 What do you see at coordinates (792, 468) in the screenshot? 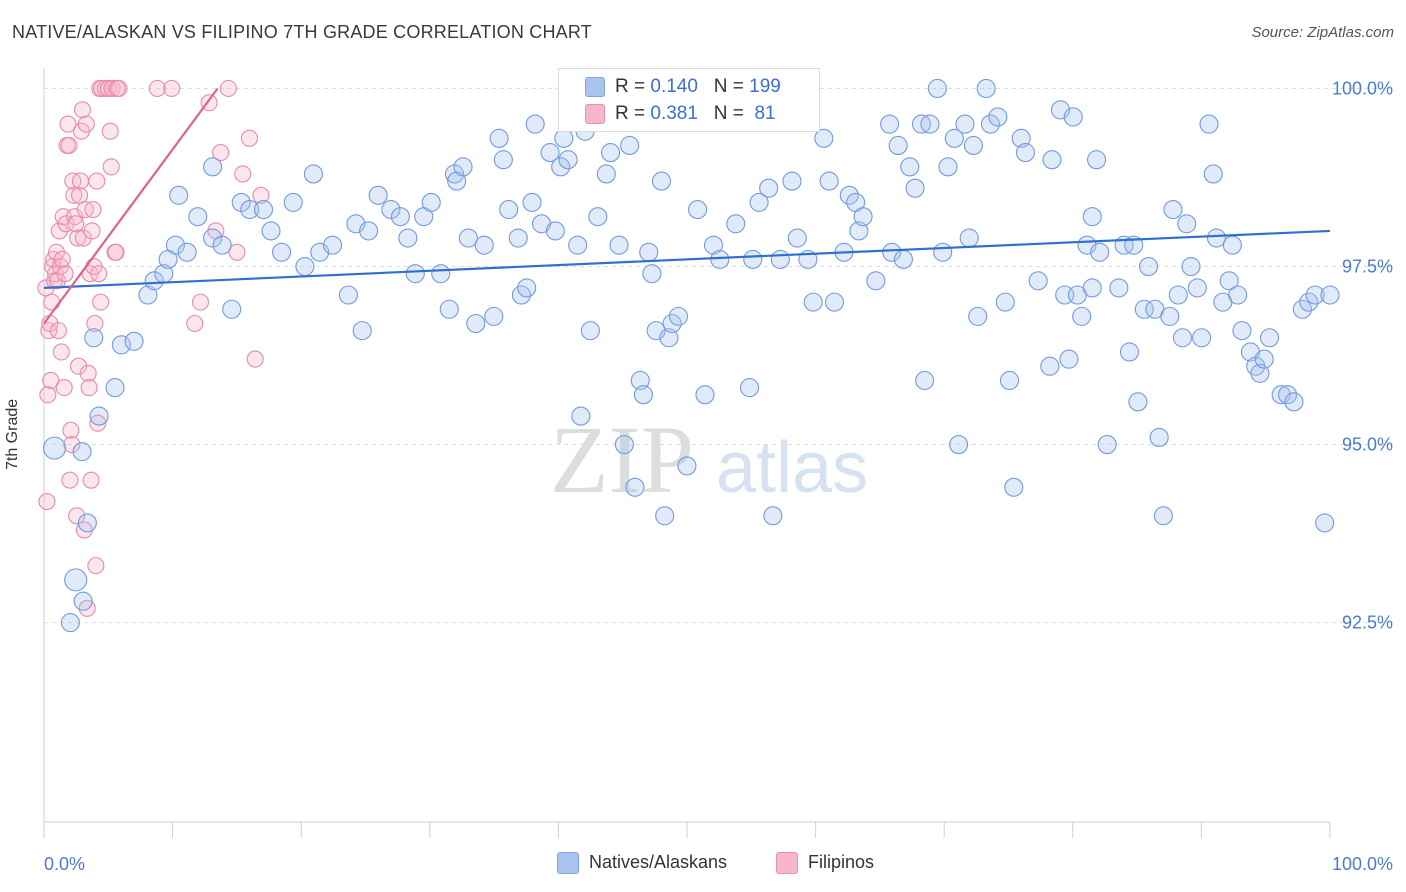
I see `watermark-atlas: atlas` at bounding box center [792, 468].